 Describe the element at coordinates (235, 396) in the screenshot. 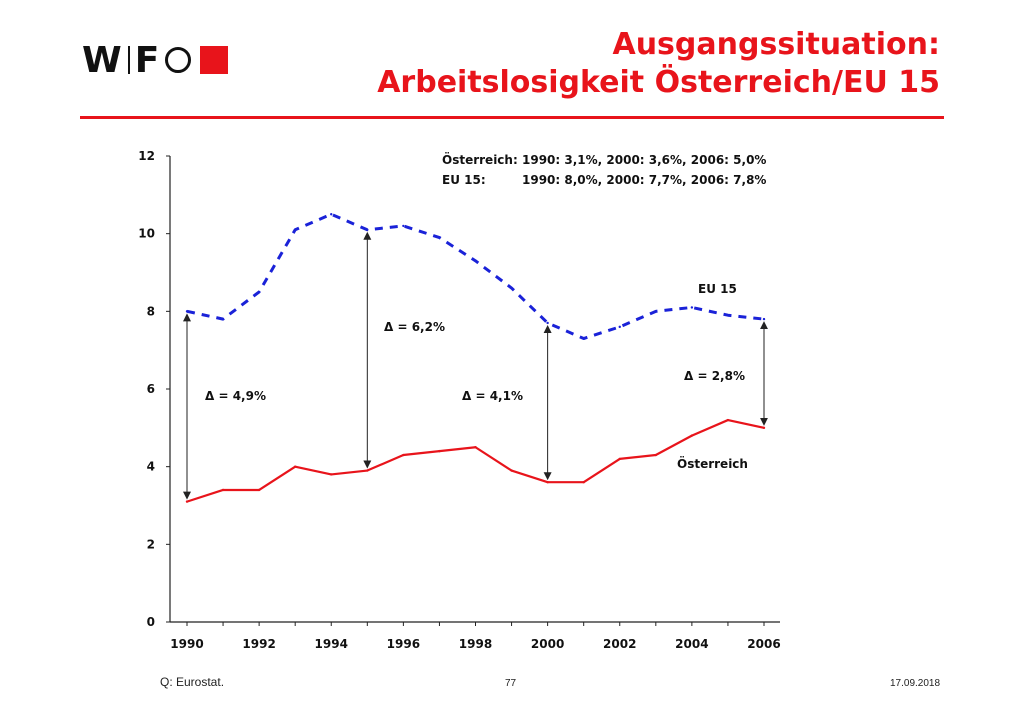

I see `difference-label: Δ = 4,9%` at that location.